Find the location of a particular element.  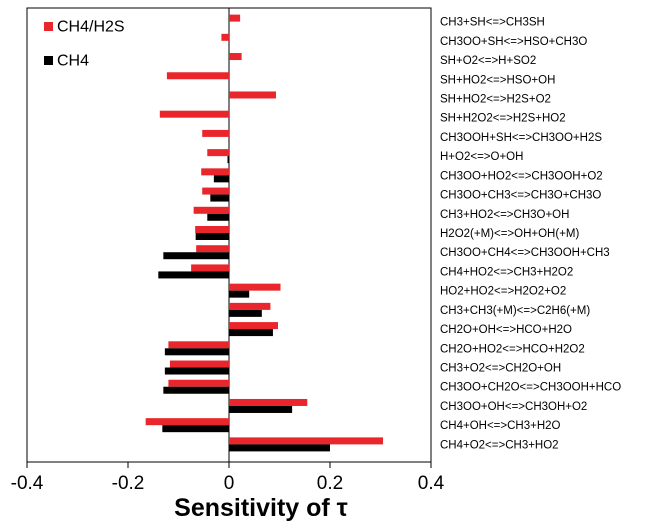

category-label: SH+HO2<=>HSO+OH is located at coordinates (497, 80).